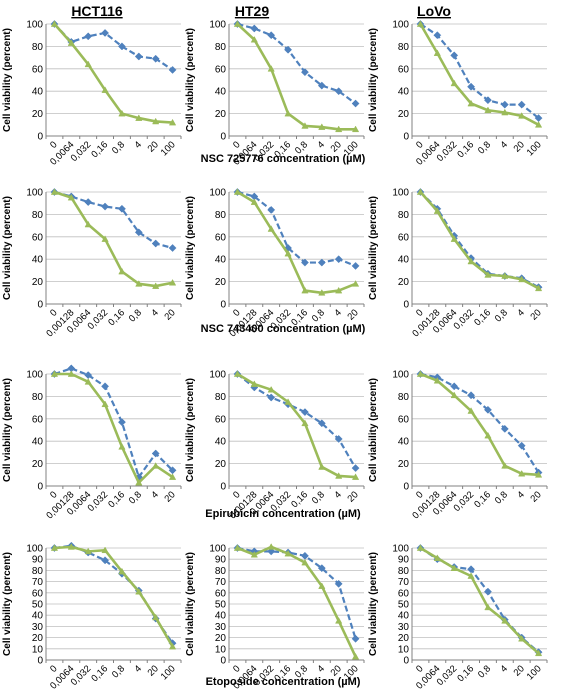  Describe the element at coordinates (296, 228) in the screenshot. I see `series-line-dashed` at that location.